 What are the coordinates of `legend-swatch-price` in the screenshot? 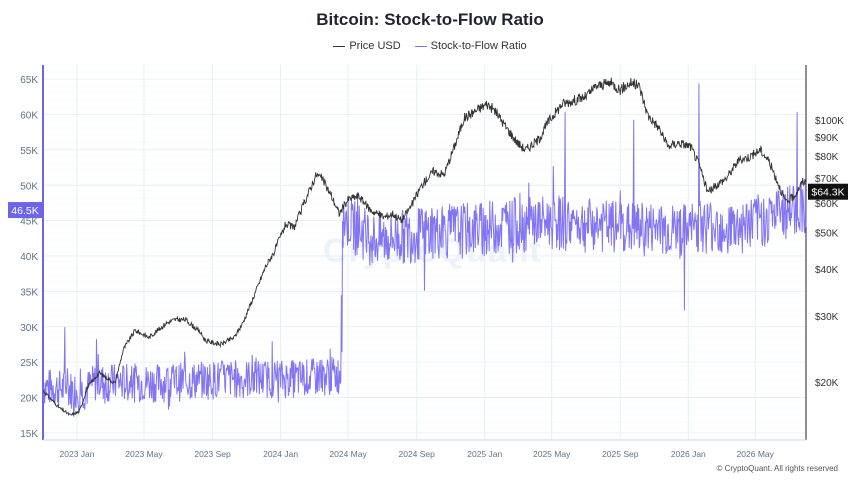 It's located at (339, 46).